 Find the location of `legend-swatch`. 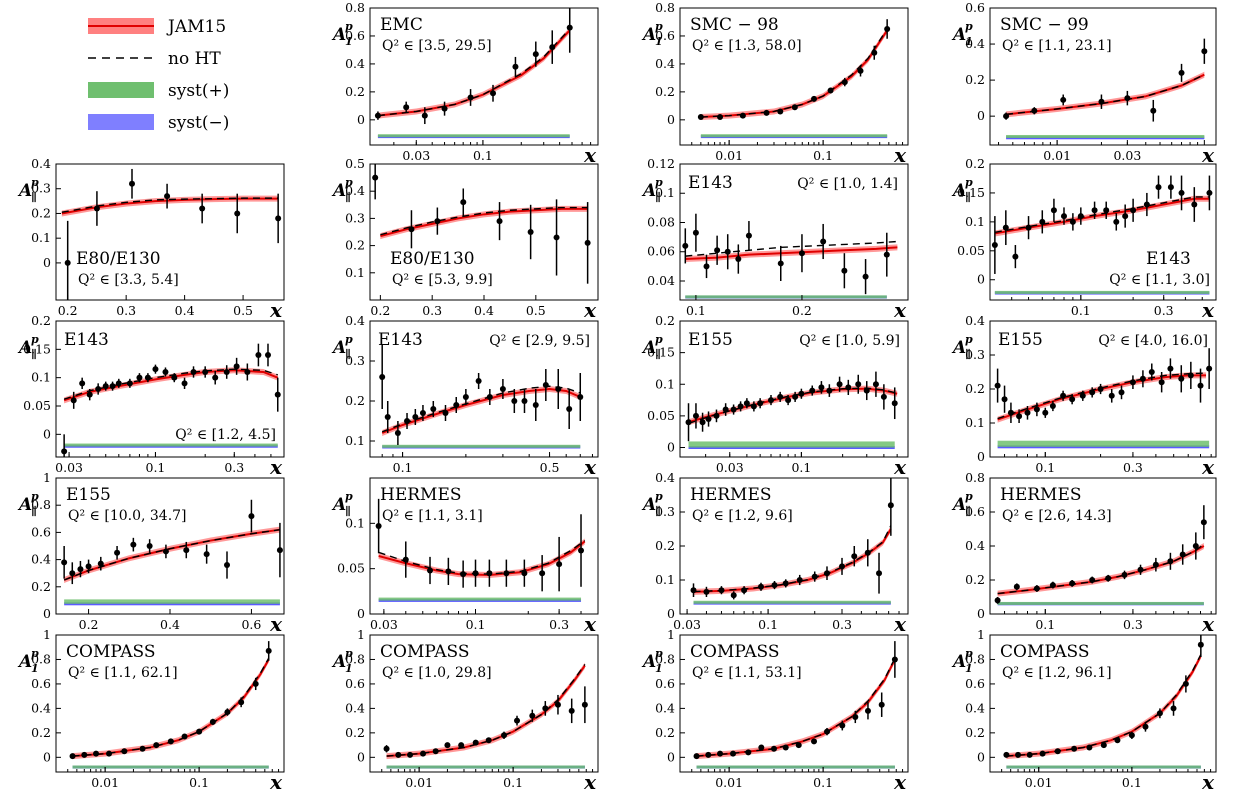

legend-swatch is located at coordinates (121, 122).